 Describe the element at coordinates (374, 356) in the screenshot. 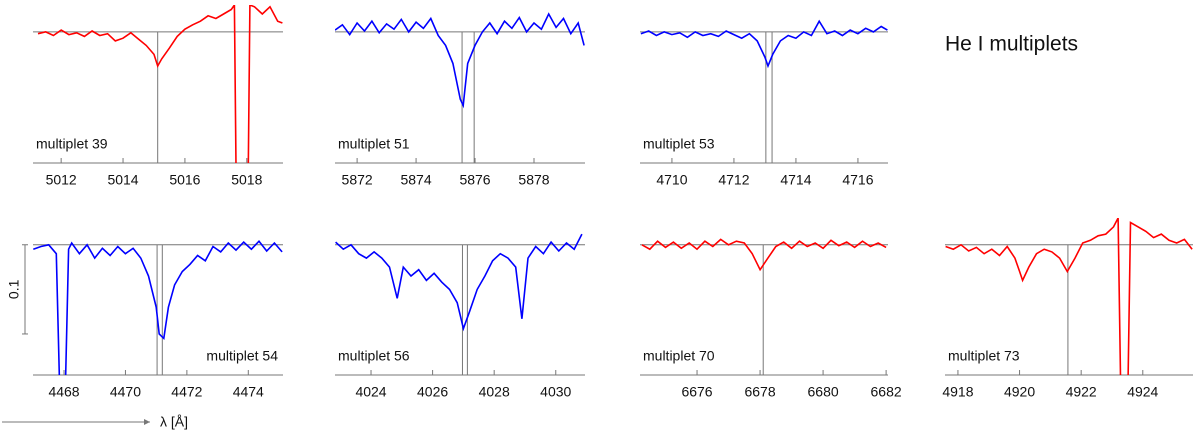

I see `panel-label: multiplet 56` at that location.